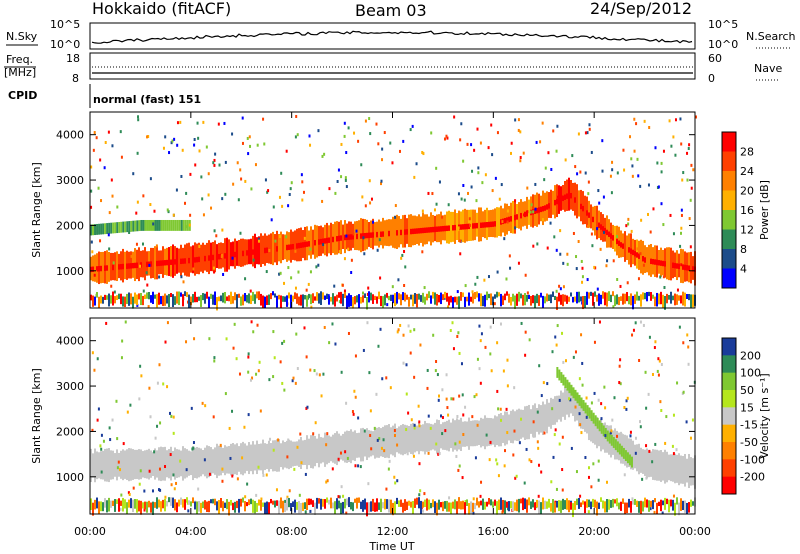  What do you see at coordinates (715, 58) in the screenshot?
I see `nave-tick-top: 60` at bounding box center [715, 58].